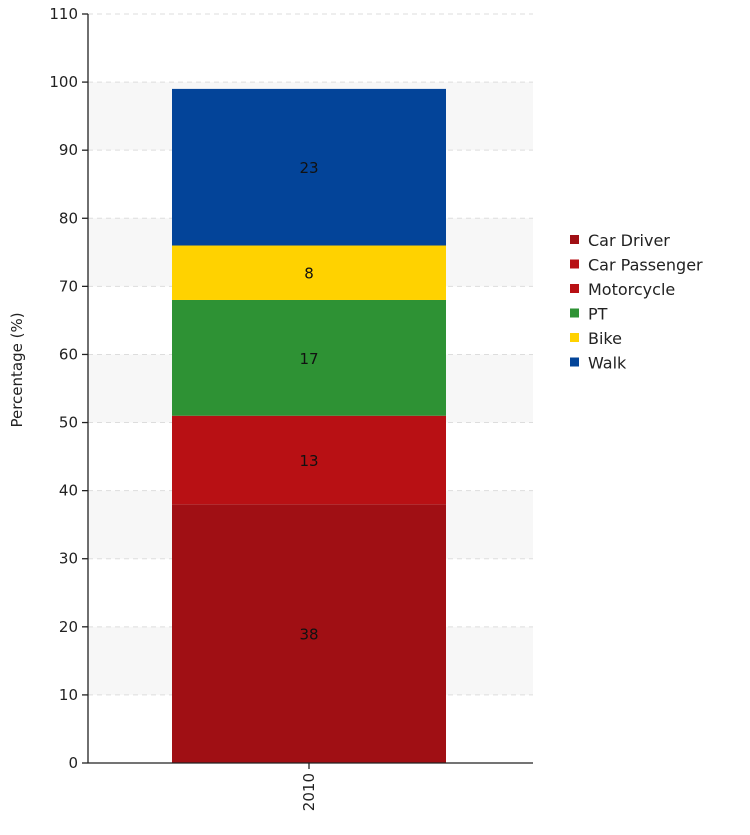 The image size is (750, 835). Describe the element at coordinates (68, 491) in the screenshot. I see `y-tick-label: 40` at that location.